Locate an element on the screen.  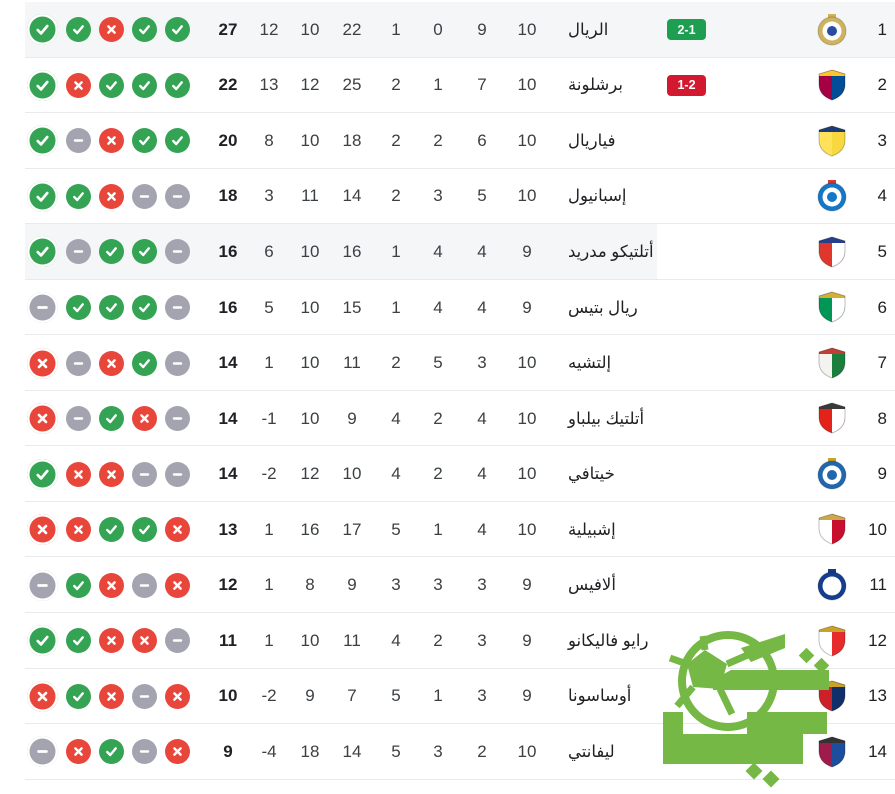
rank: 4 is located at coordinates (882, 196).